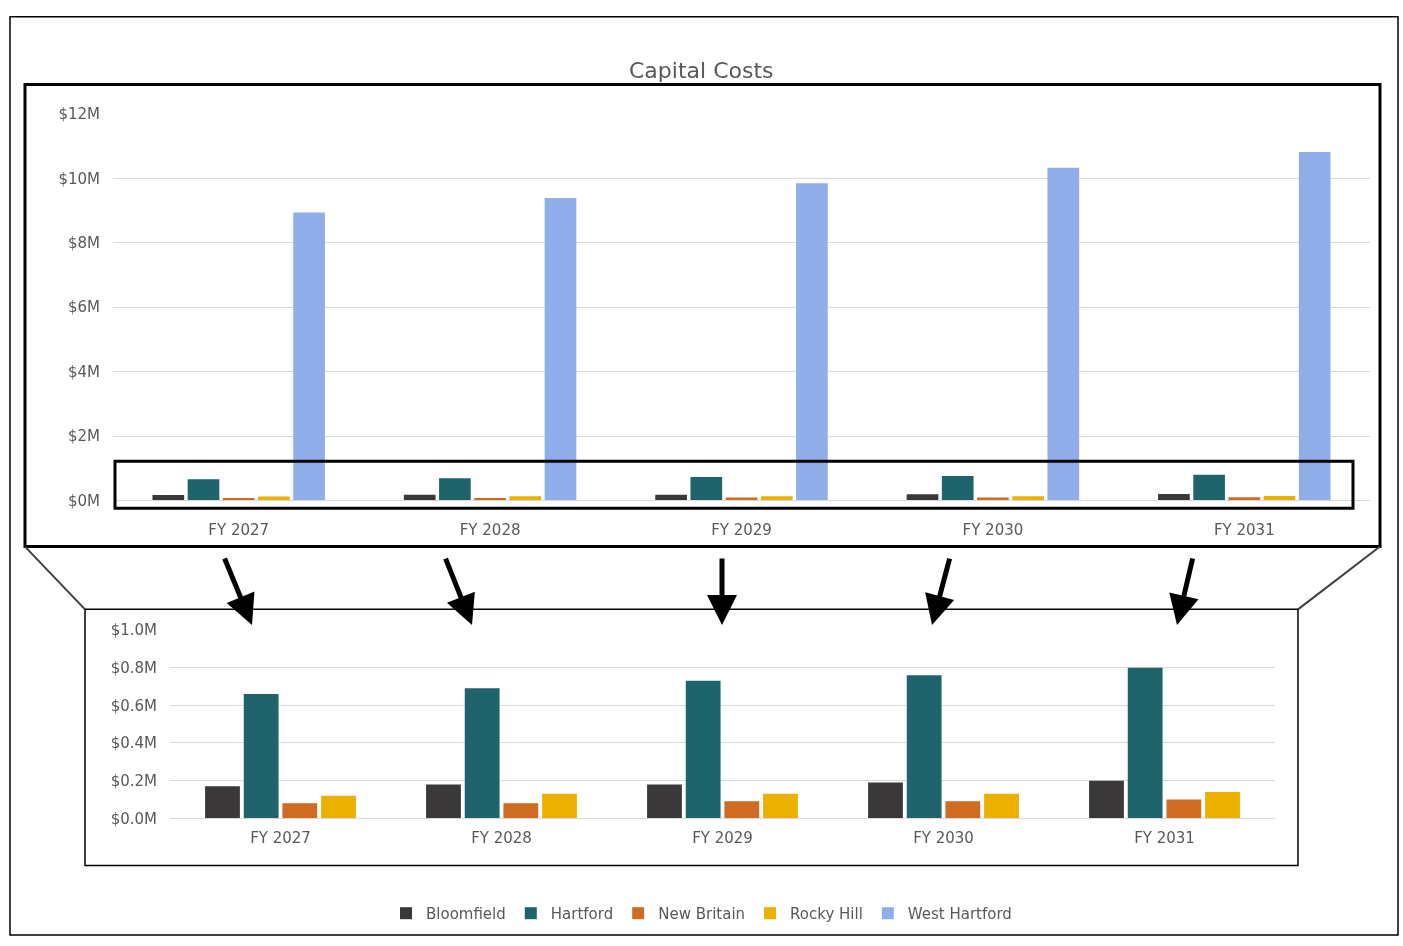 The width and height of the screenshot is (1403, 946). Describe the element at coordinates (79, 178) in the screenshot. I see `y-tick-label: $10M` at that location.